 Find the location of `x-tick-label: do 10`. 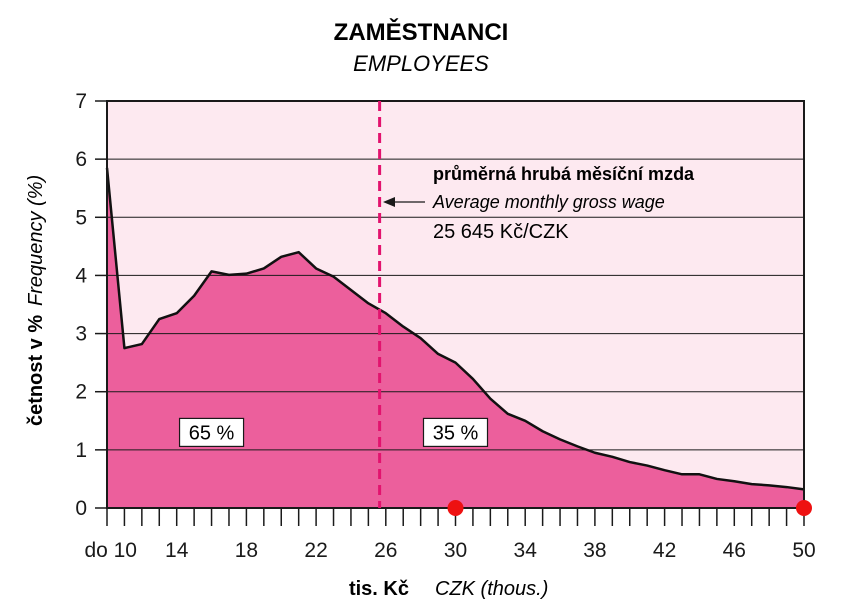

x-tick-label: do 10 is located at coordinates (110, 550).